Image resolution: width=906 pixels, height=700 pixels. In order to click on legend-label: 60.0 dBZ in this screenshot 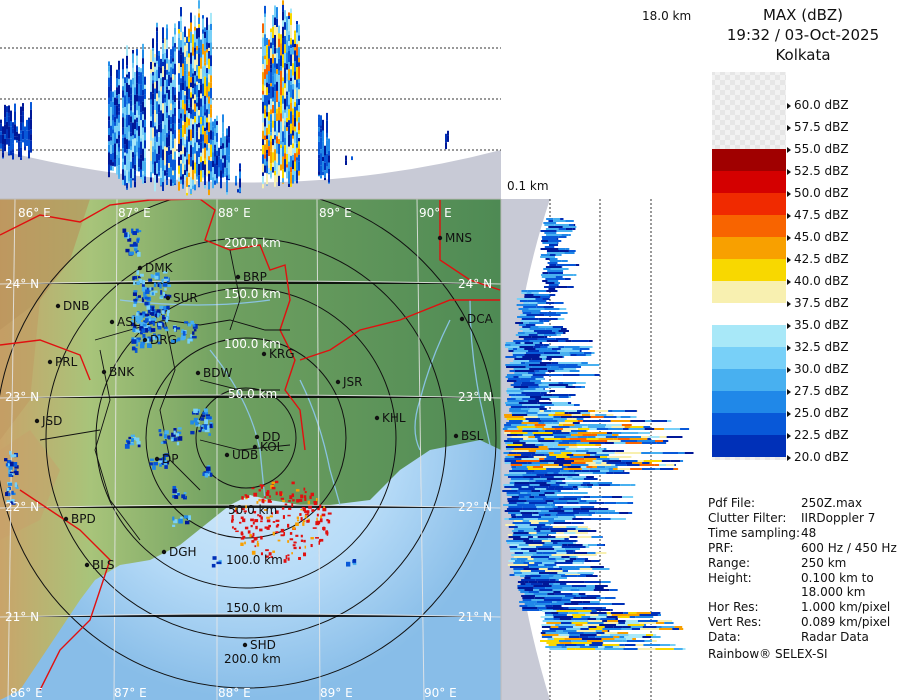, I will do `click(821, 105)`.